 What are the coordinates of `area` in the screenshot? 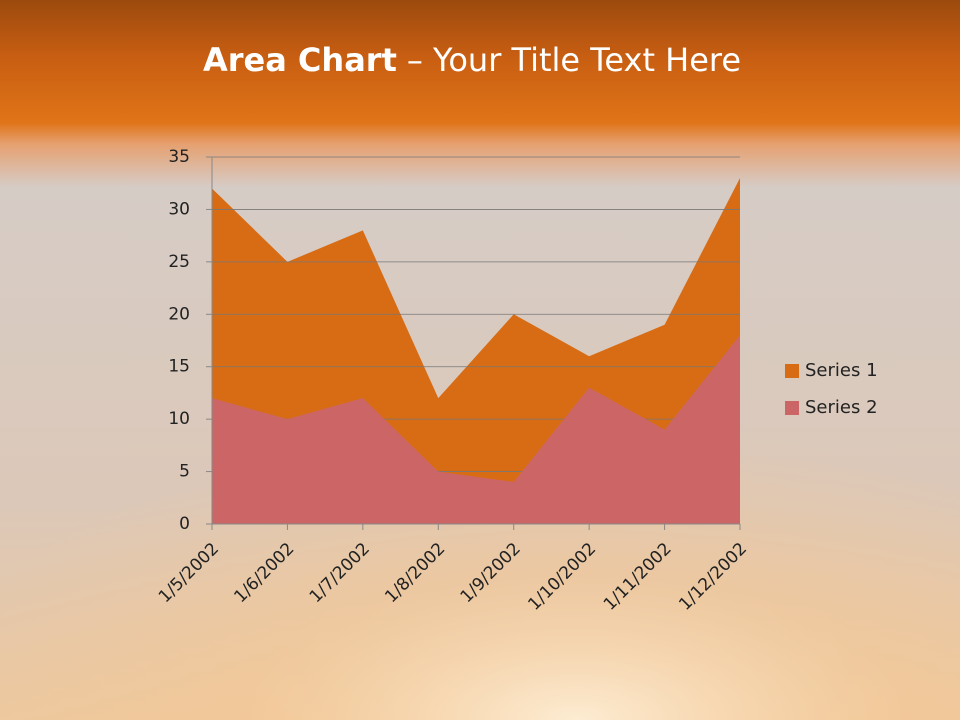 It's located at (476, 429).